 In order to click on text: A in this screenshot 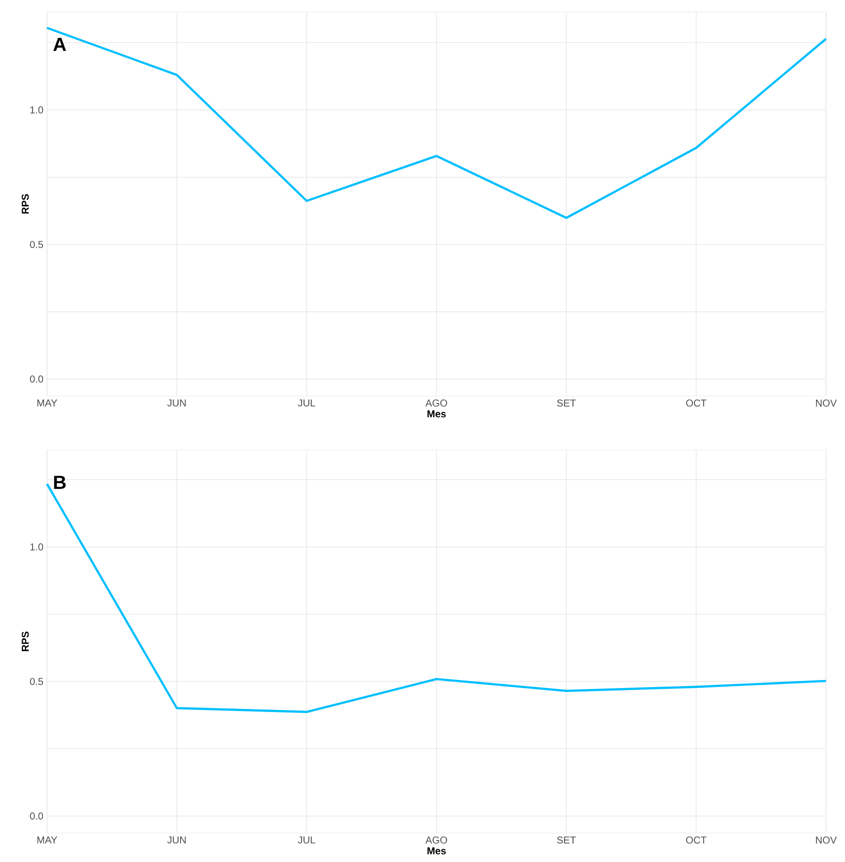, I will do `click(59, 44)`.